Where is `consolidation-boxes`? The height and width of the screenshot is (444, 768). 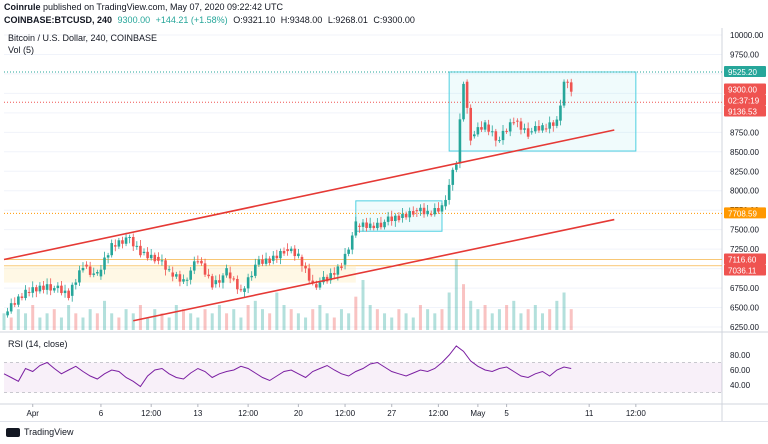 consolidation-boxes is located at coordinates (496, 151).